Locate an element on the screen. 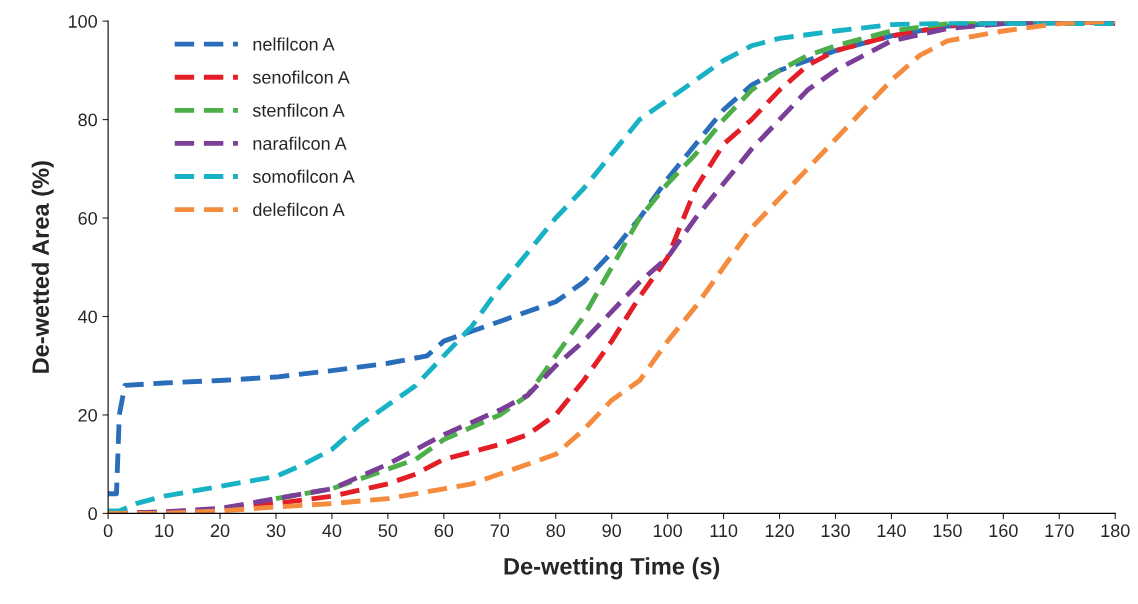  x-tick-label: 100 is located at coordinates (667, 531).